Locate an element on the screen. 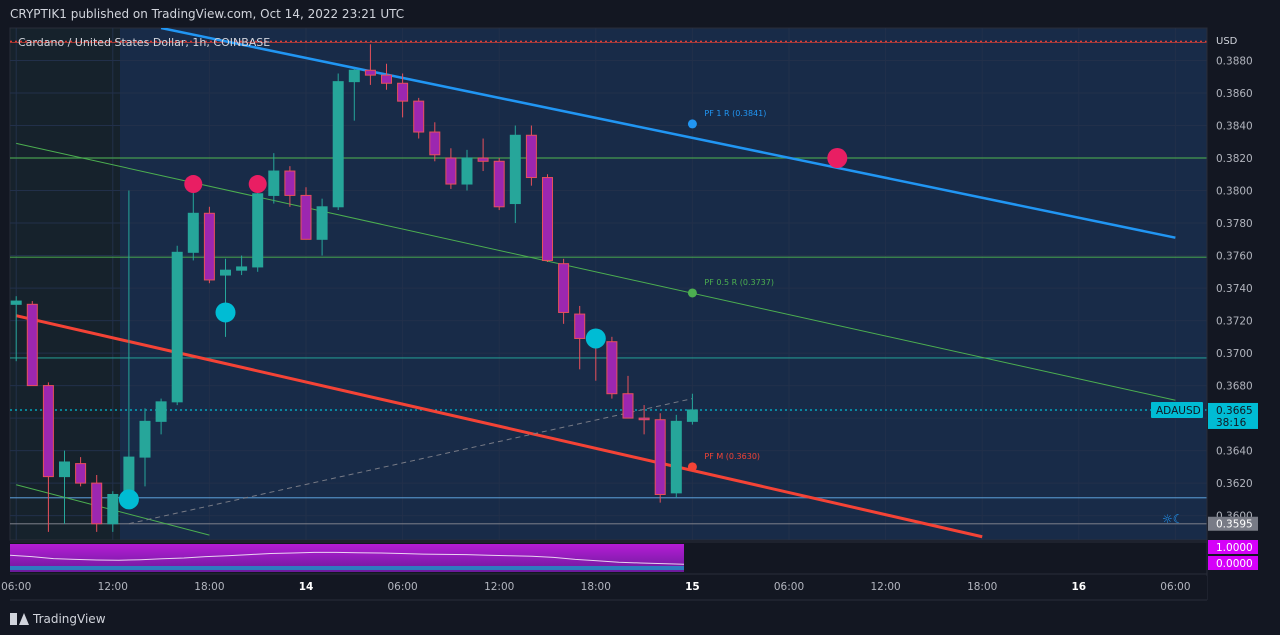 Image resolution: width=1280 pixels, height=635 pixels. indicator-tag-value: 1.0000 is located at coordinates (1234, 548).